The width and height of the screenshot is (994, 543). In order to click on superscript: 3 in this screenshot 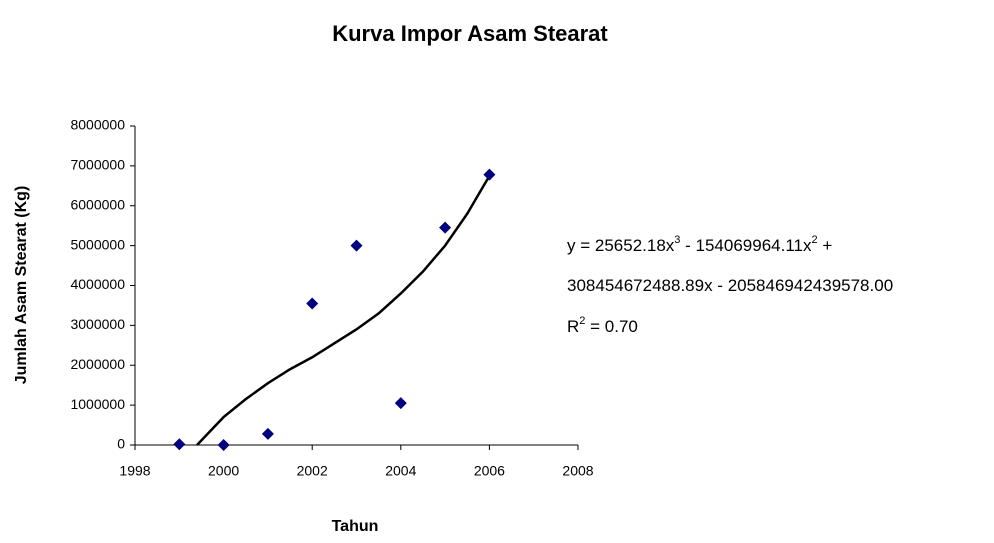, I will do `click(677, 240)`.